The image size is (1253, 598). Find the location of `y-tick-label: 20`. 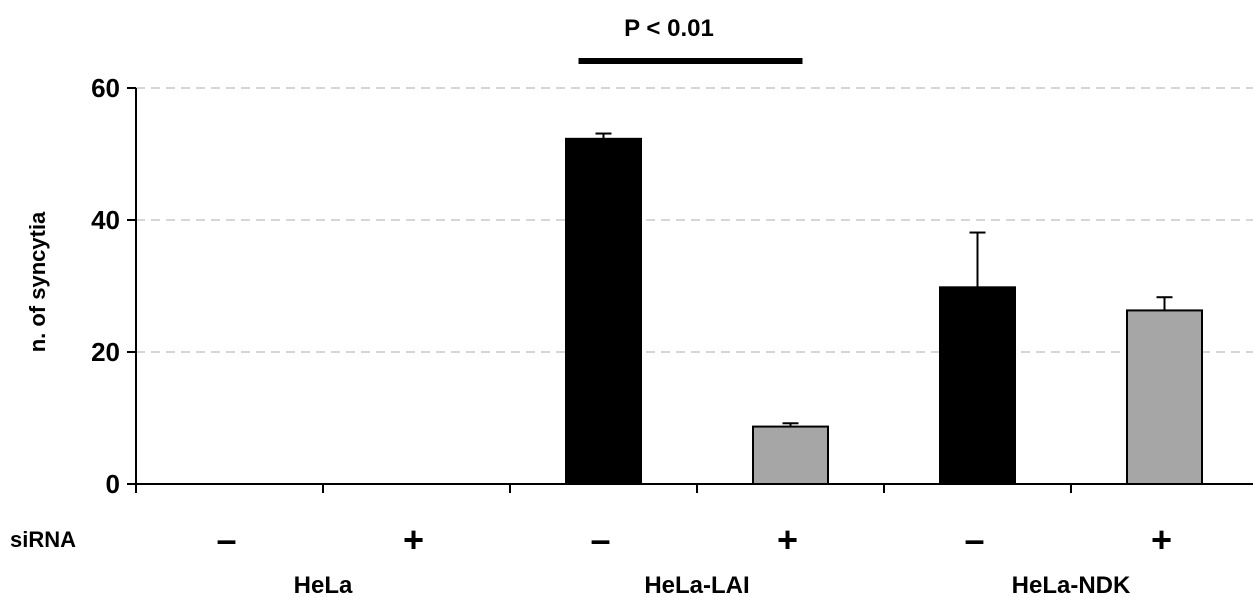

y-tick-label: 20 is located at coordinates (105, 352).